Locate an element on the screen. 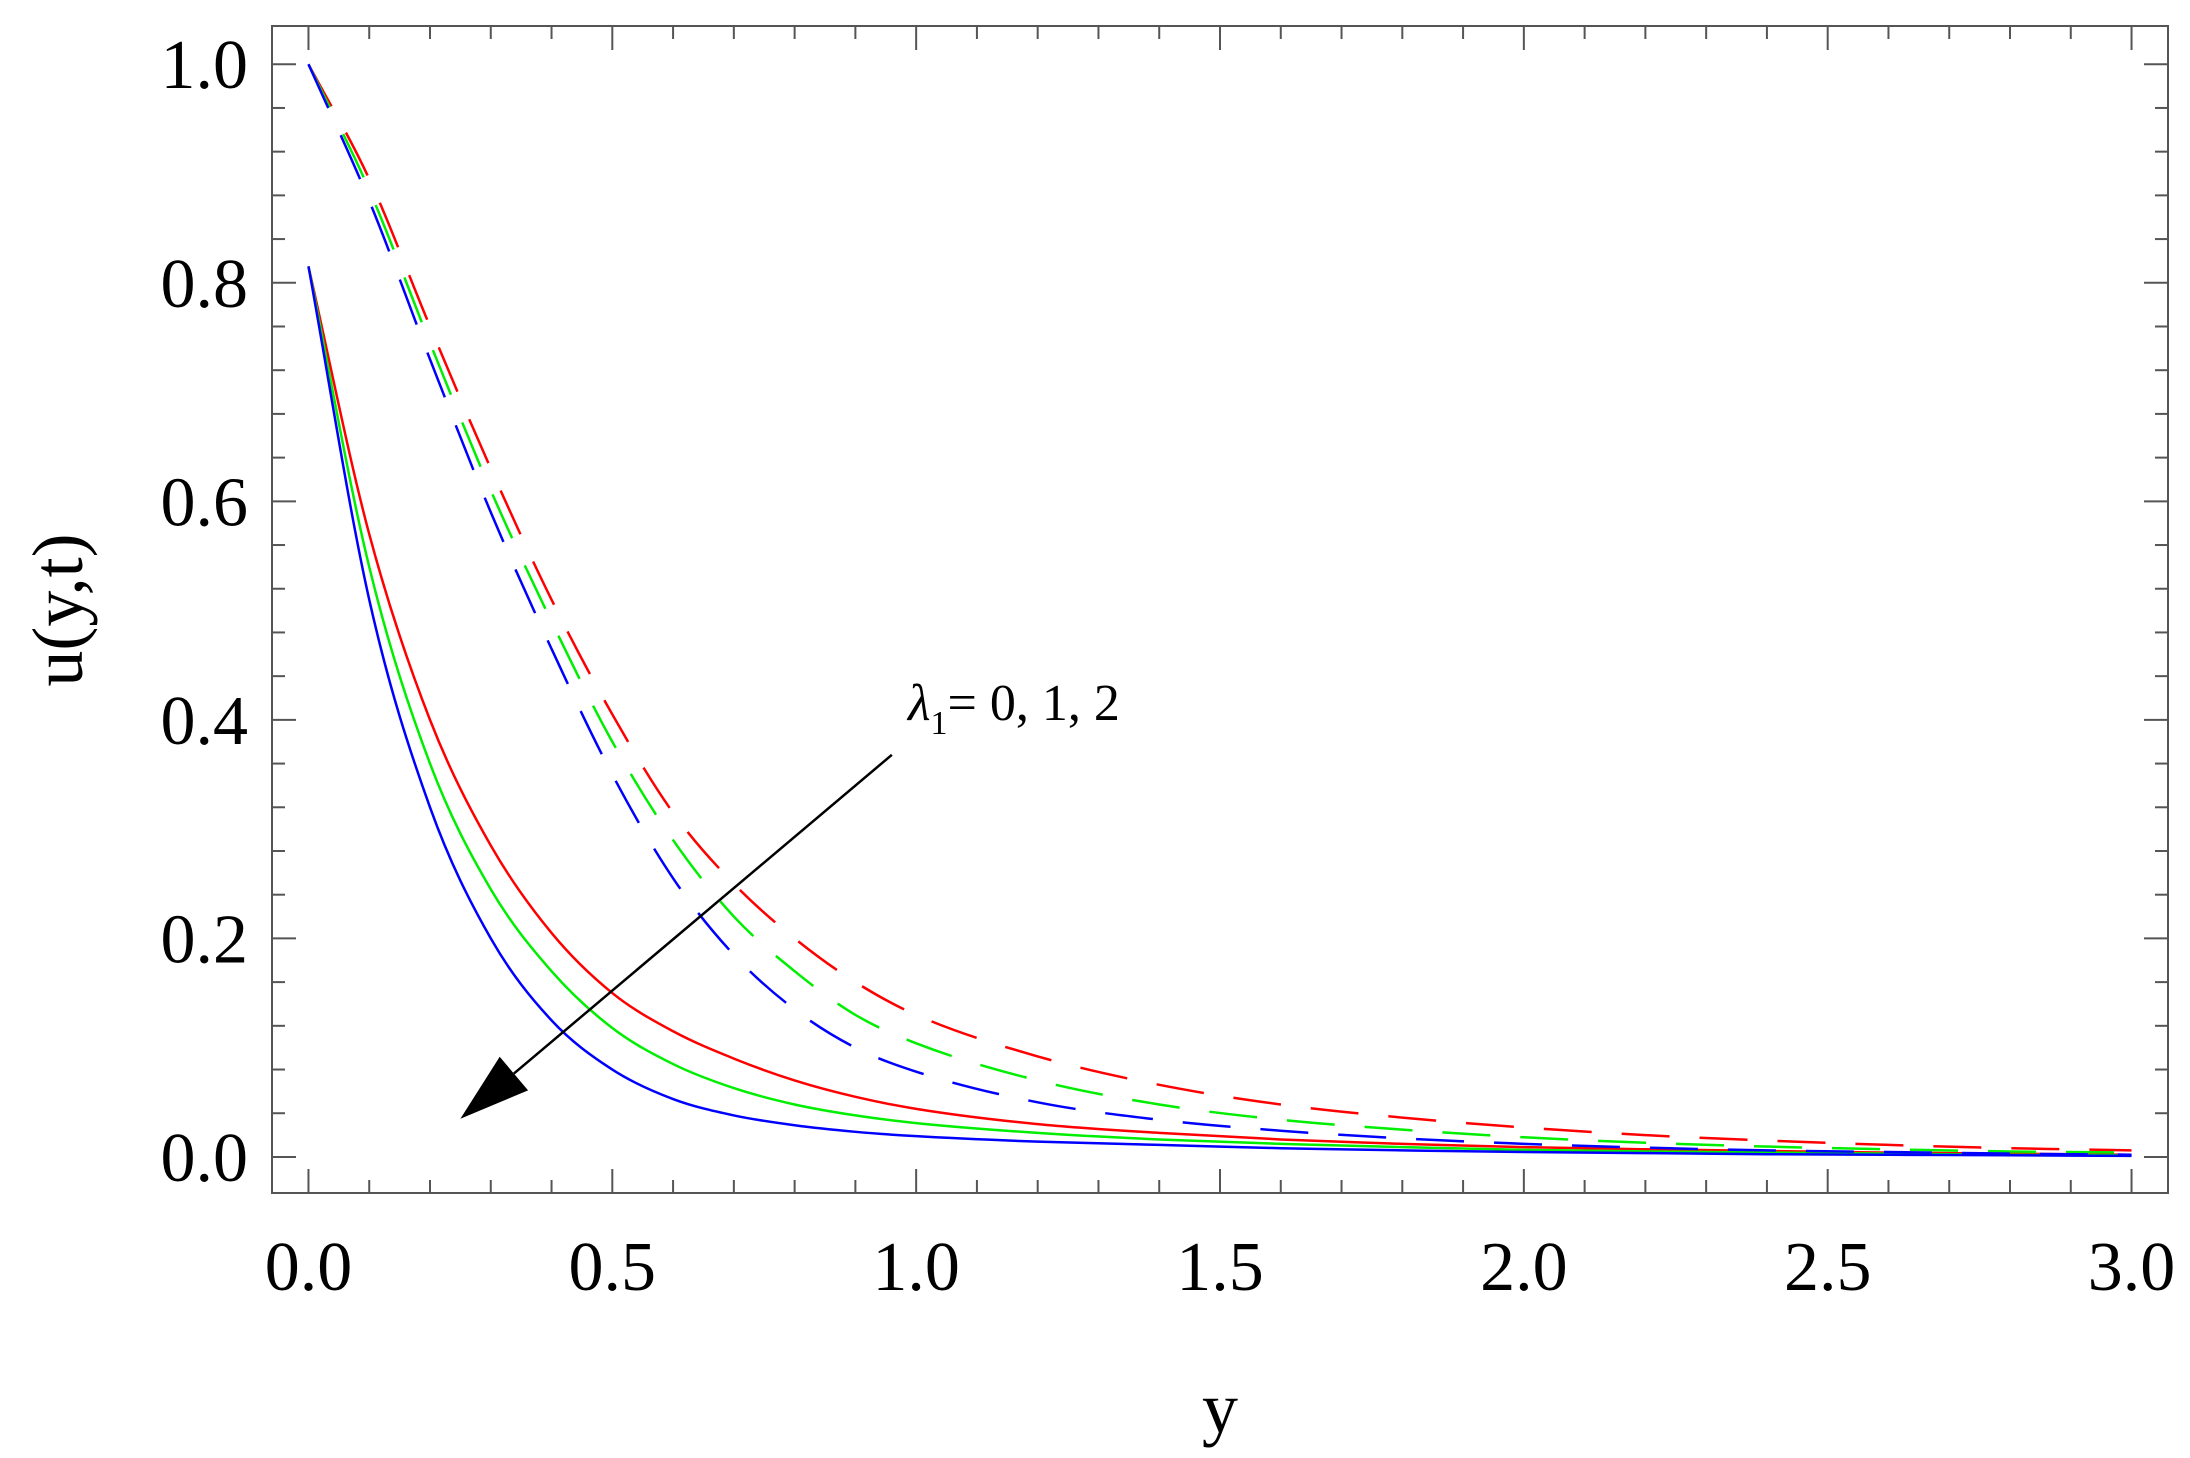 This screenshot has height=1458, width=2190. y-tick-label: 0.8 is located at coordinates (205, 284).